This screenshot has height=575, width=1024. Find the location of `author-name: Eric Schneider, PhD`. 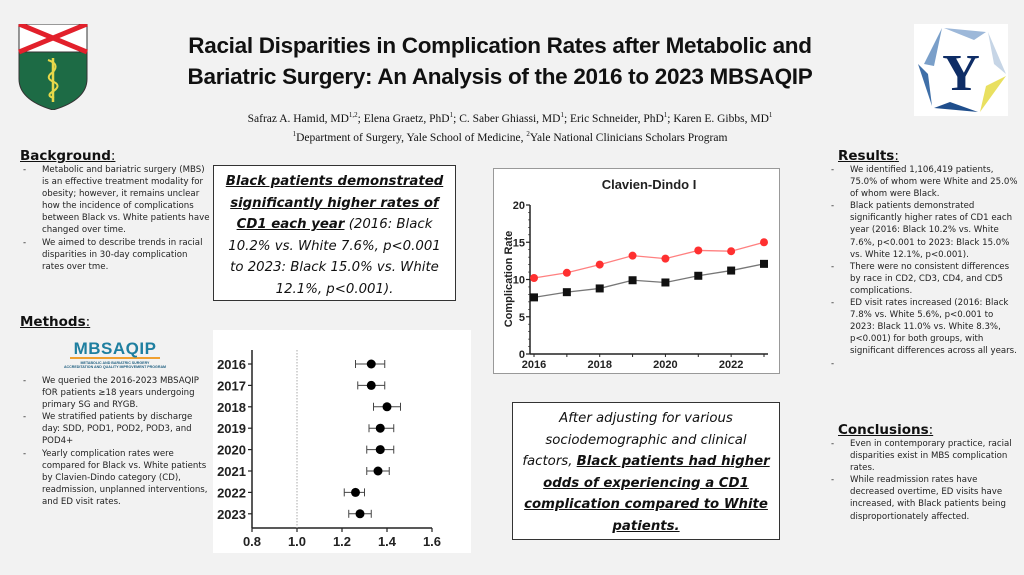

author-name: Eric Schneider, PhD is located at coordinates (617, 118).